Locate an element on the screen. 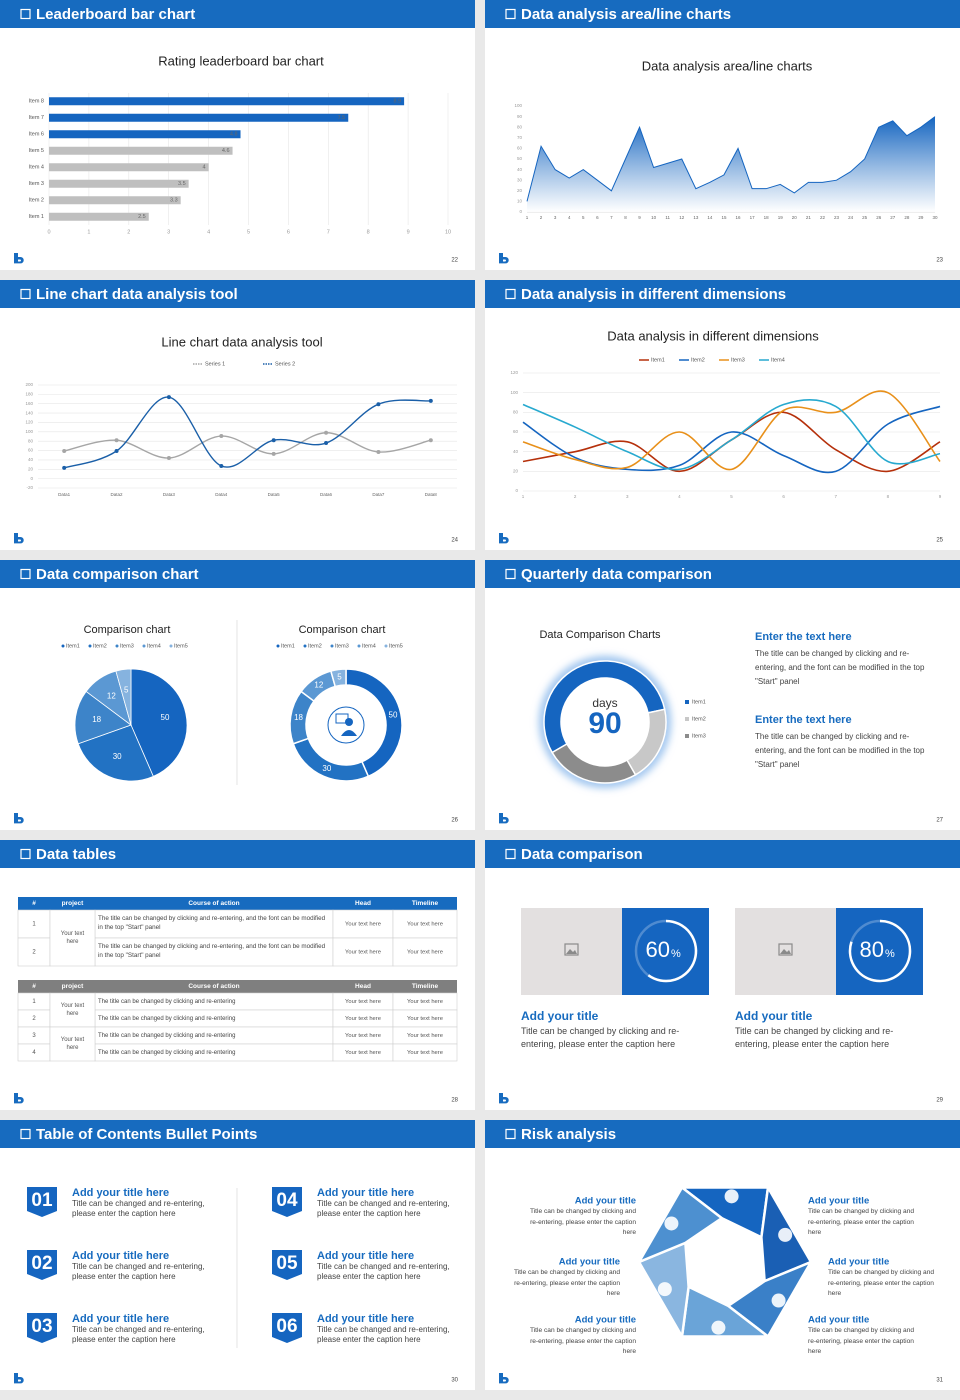 The width and height of the screenshot is (960, 1400). data-label: 8.9 is located at coordinates (397, 102).